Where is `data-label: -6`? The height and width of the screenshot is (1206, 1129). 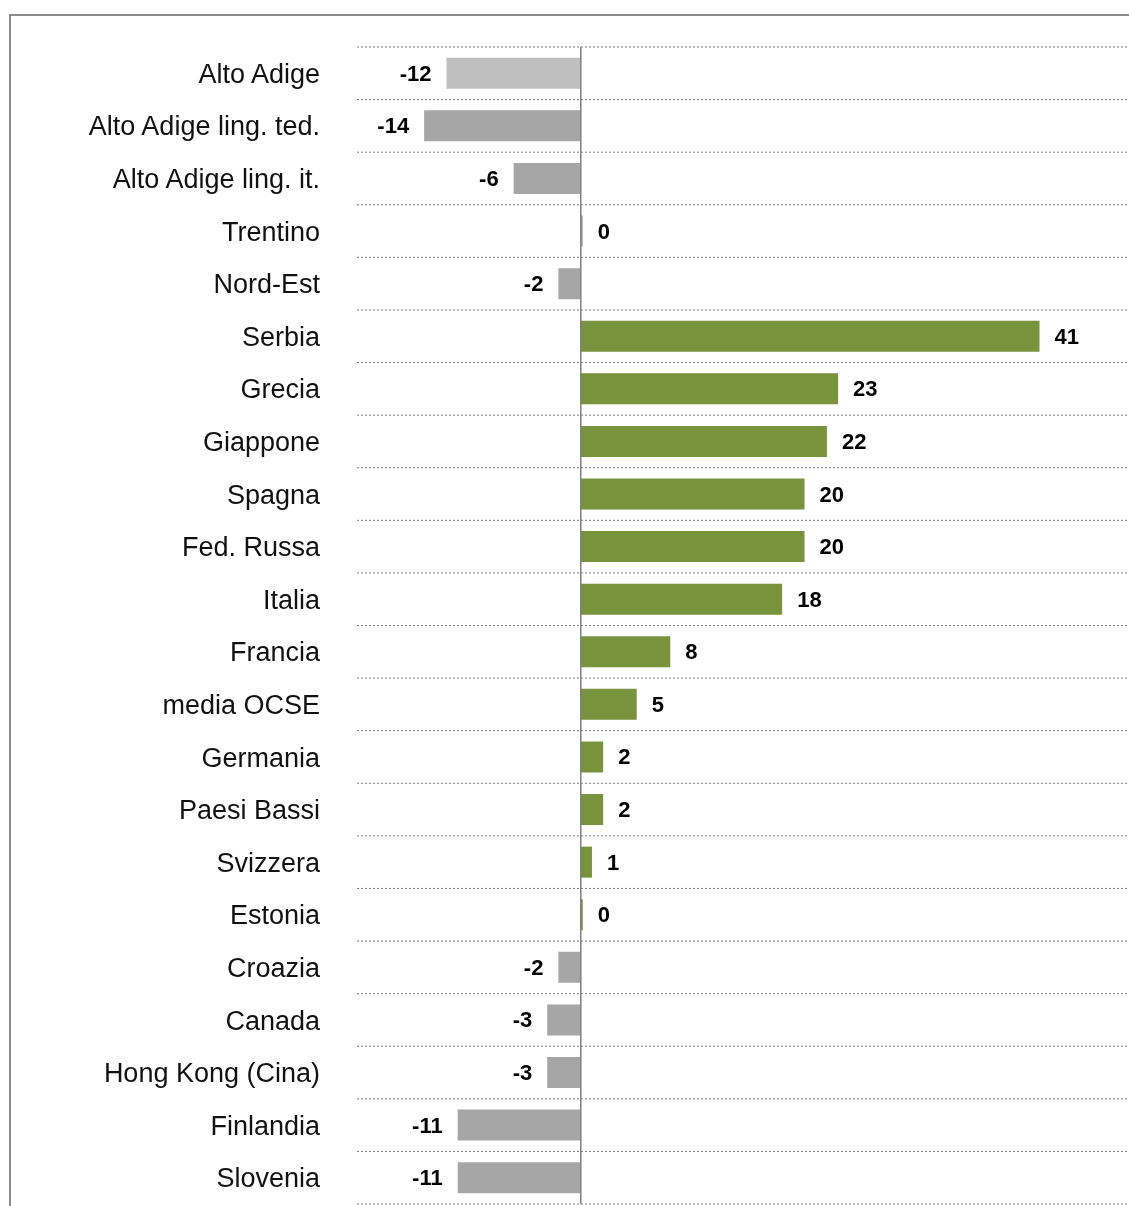 data-label: -6 is located at coordinates (489, 178).